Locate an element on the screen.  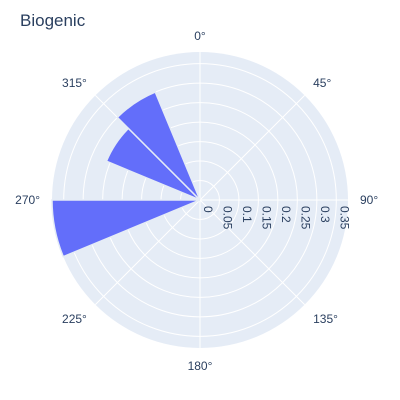
angular-tick-label: 270° is located at coordinates (27, 200).